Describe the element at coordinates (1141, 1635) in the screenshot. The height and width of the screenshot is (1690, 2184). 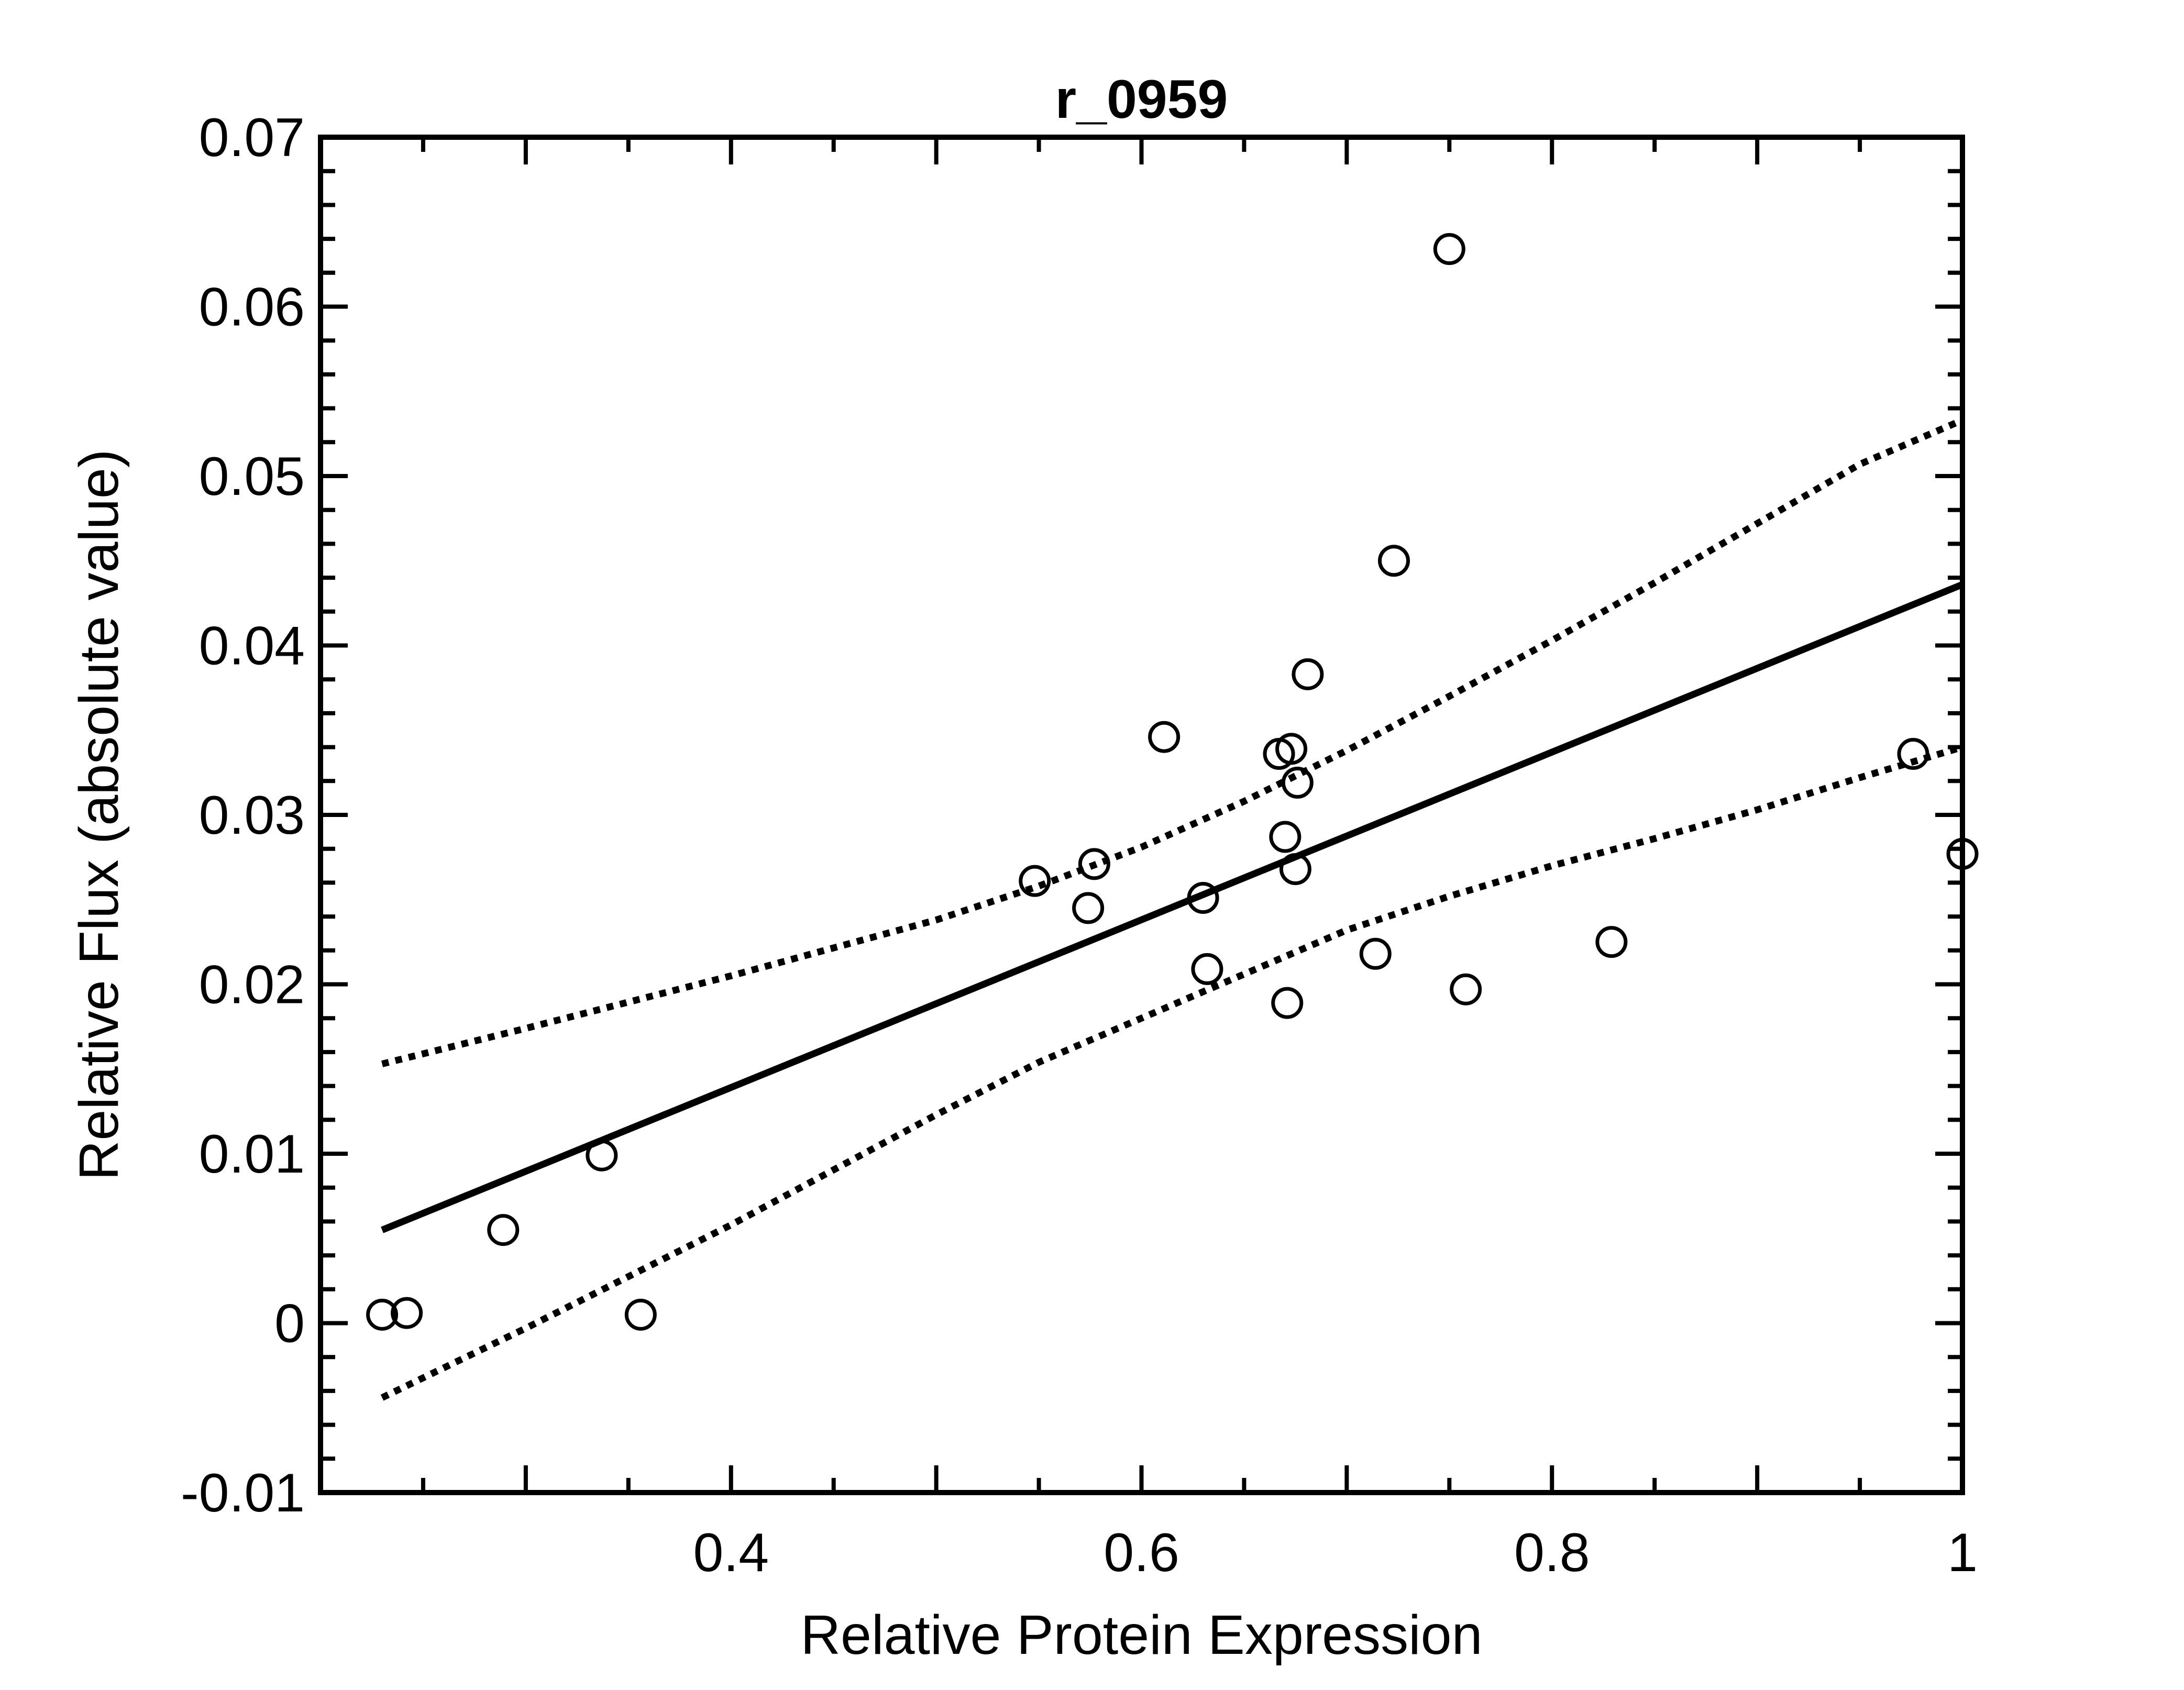
I see `x-axis-label: Relative Protein Expression` at that location.